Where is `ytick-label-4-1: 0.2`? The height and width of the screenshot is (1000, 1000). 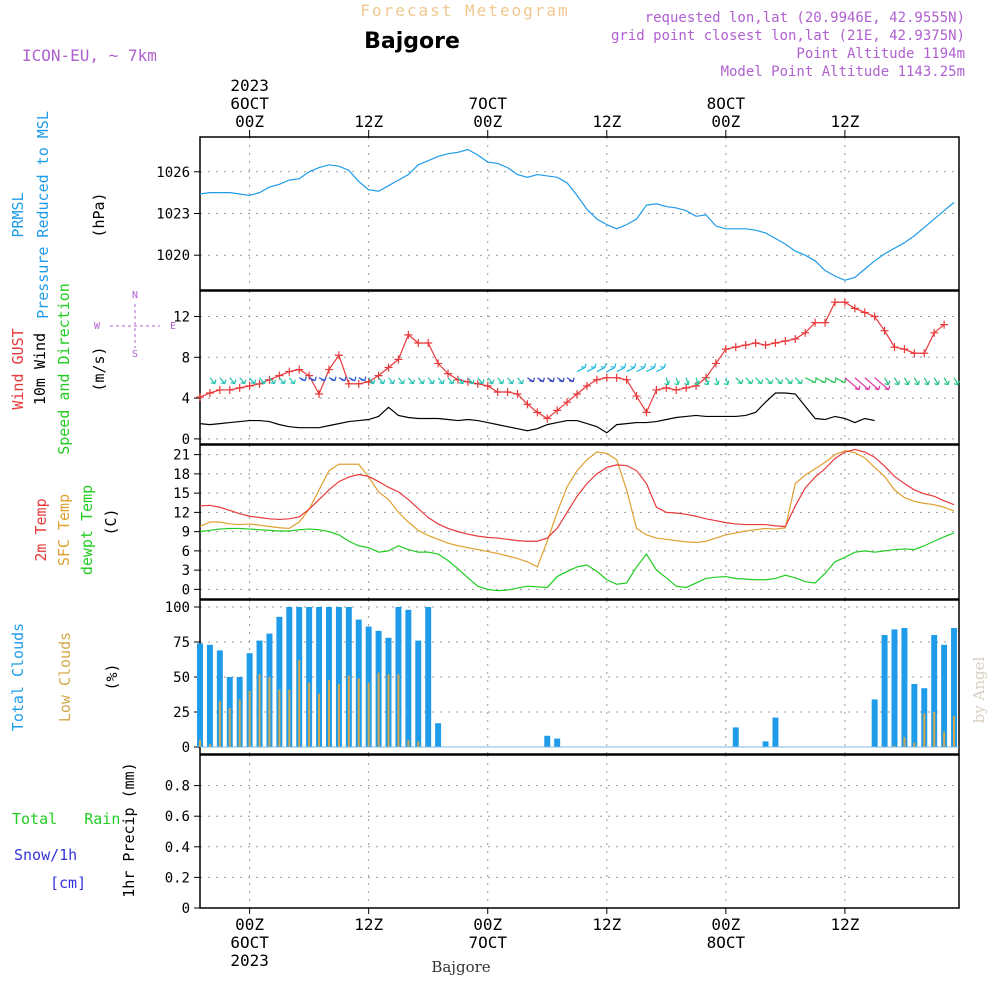
ytick-label-4-1: 0.2 is located at coordinates (177, 878).